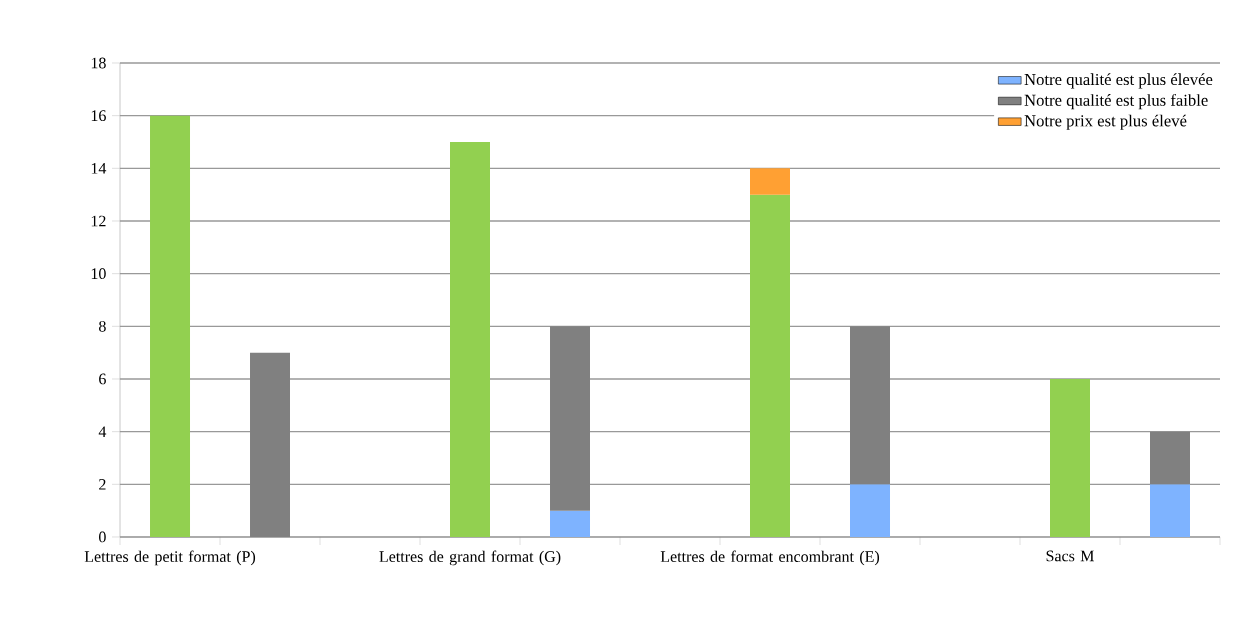 The width and height of the screenshot is (1250, 624). Describe the element at coordinates (99, 168) in the screenshot. I see `y-tick-label: 14` at that location.